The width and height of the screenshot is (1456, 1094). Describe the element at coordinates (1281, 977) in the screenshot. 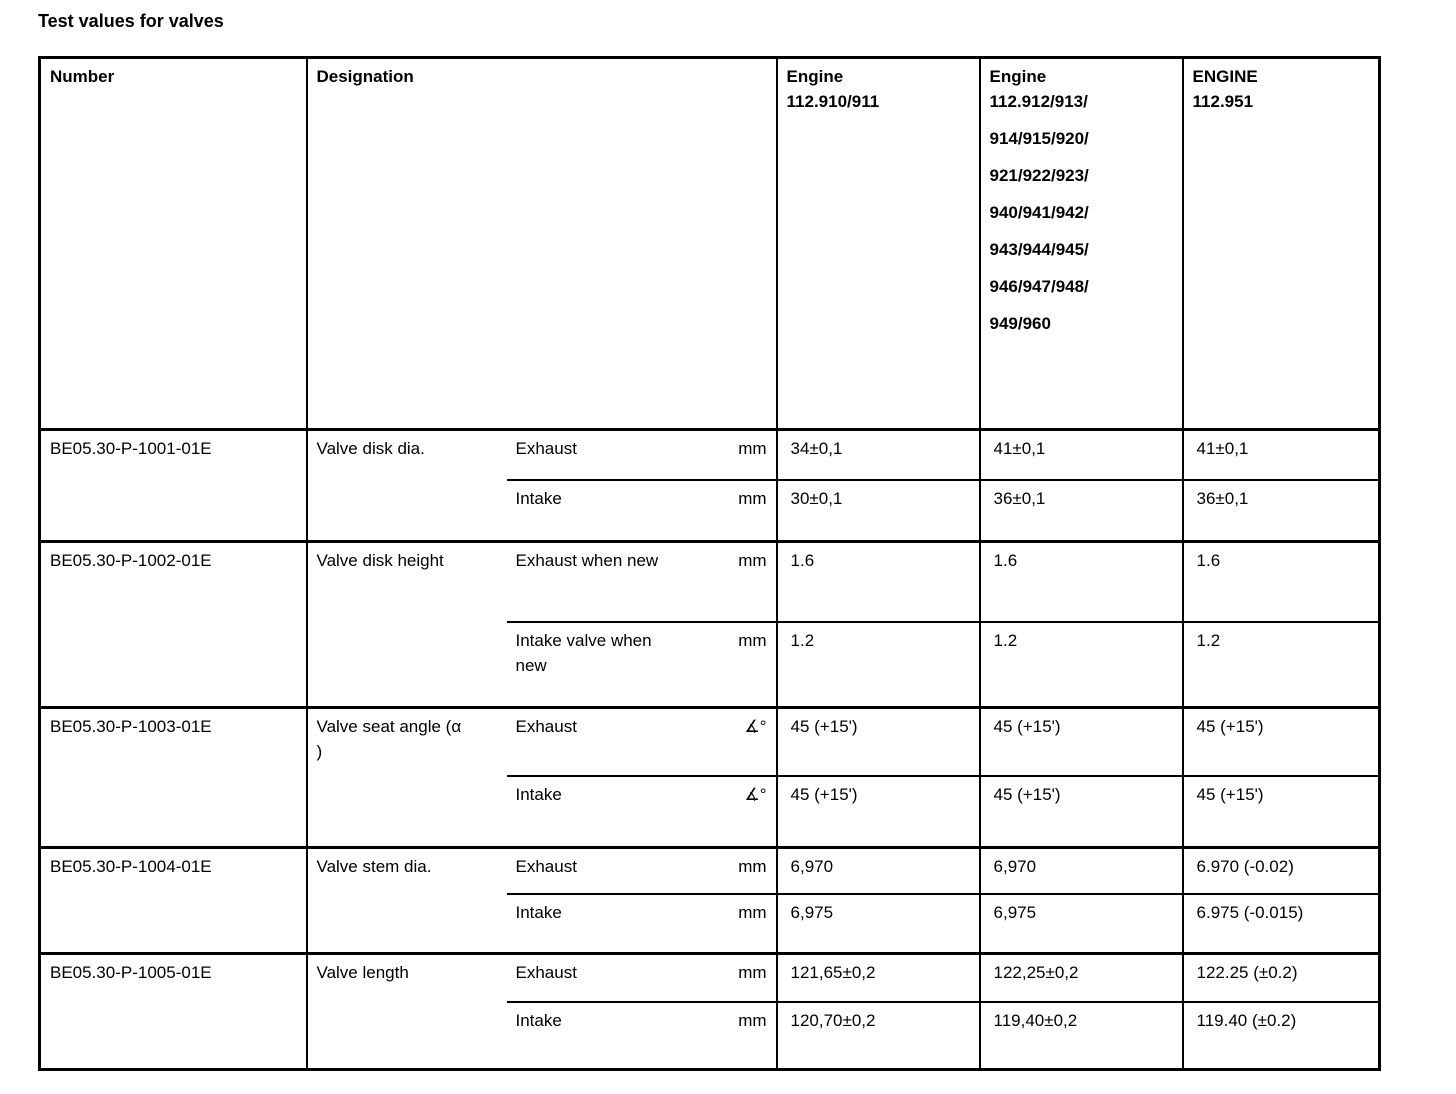

I see `cell-value-engine-3: 122.25 (±0.2)` at that location.